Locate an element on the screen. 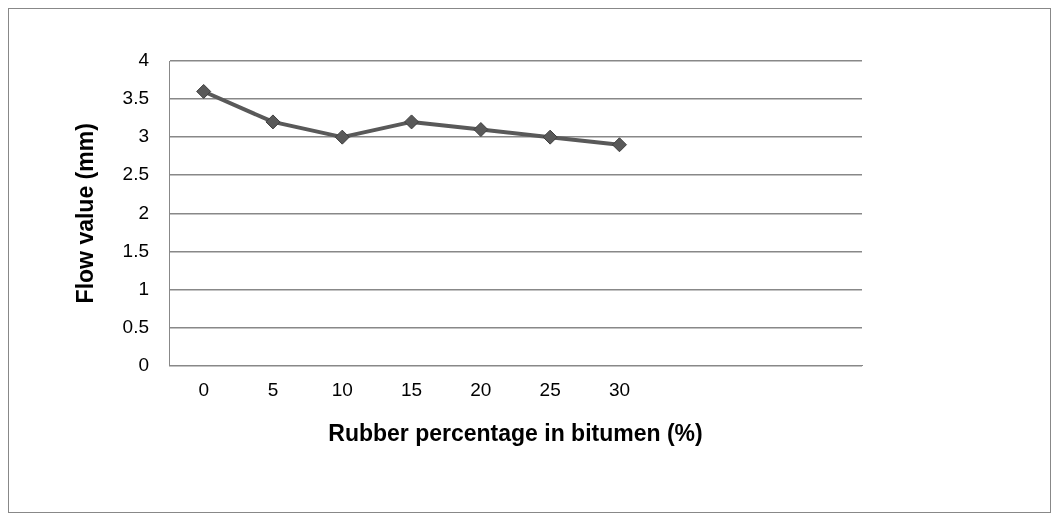  x-tick-label: 25 is located at coordinates (550, 390).